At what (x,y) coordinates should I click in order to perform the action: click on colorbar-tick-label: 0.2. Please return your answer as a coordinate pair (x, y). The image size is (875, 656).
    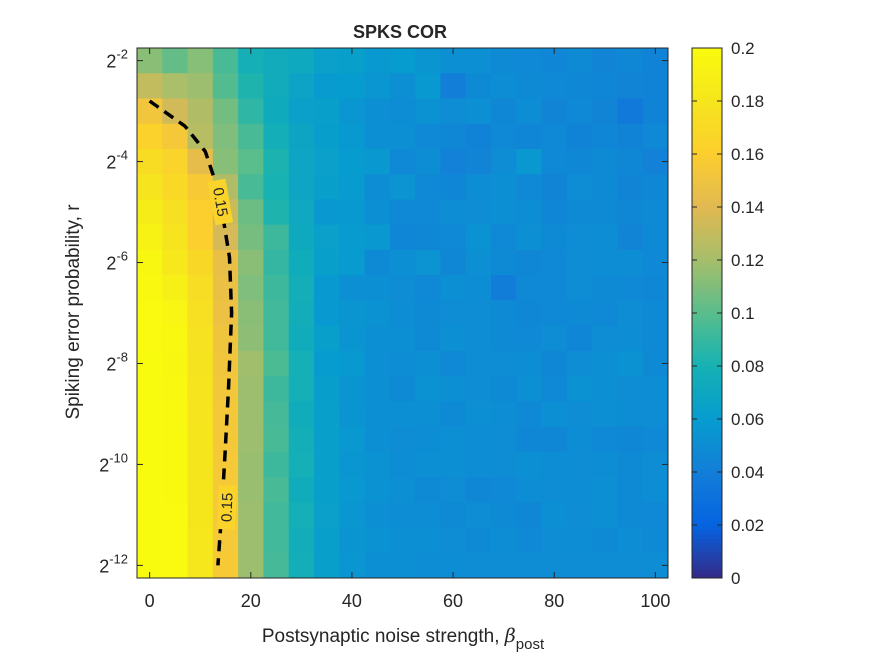
    Looking at the image, I should click on (743, 48).